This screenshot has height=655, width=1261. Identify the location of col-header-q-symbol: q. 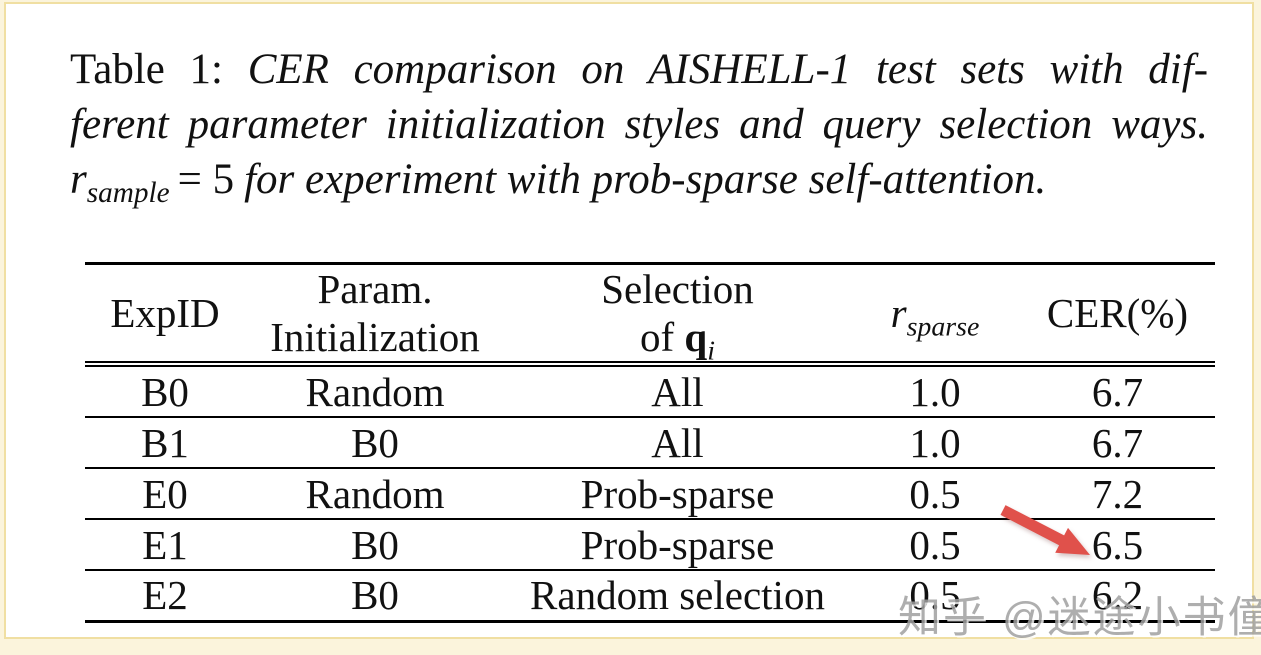
(696, 337).